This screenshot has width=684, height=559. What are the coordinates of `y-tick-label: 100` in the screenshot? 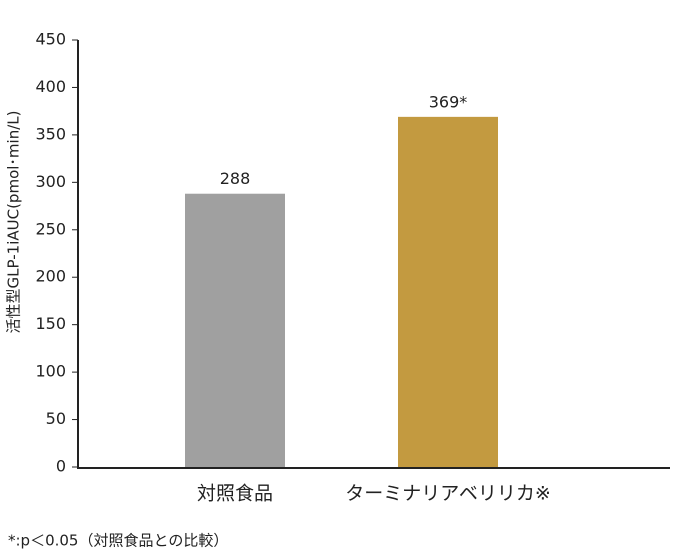 It's located at (50, 371).